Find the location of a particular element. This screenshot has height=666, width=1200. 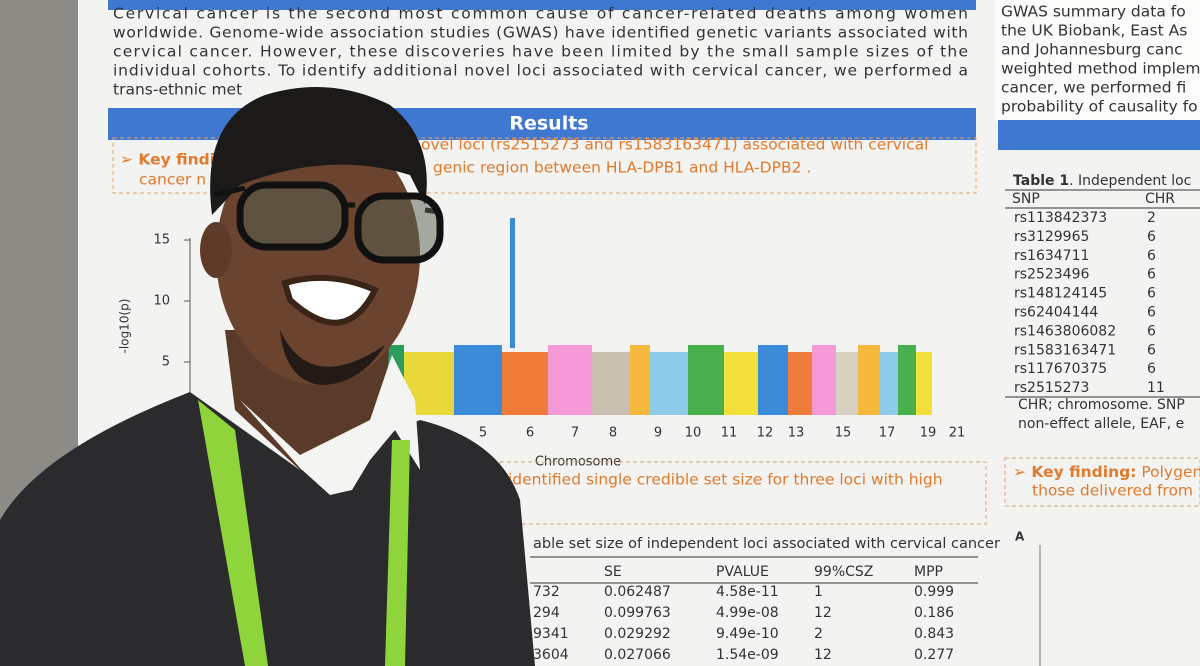

table-cell: 0.999 is located at coordinates (934, 592).